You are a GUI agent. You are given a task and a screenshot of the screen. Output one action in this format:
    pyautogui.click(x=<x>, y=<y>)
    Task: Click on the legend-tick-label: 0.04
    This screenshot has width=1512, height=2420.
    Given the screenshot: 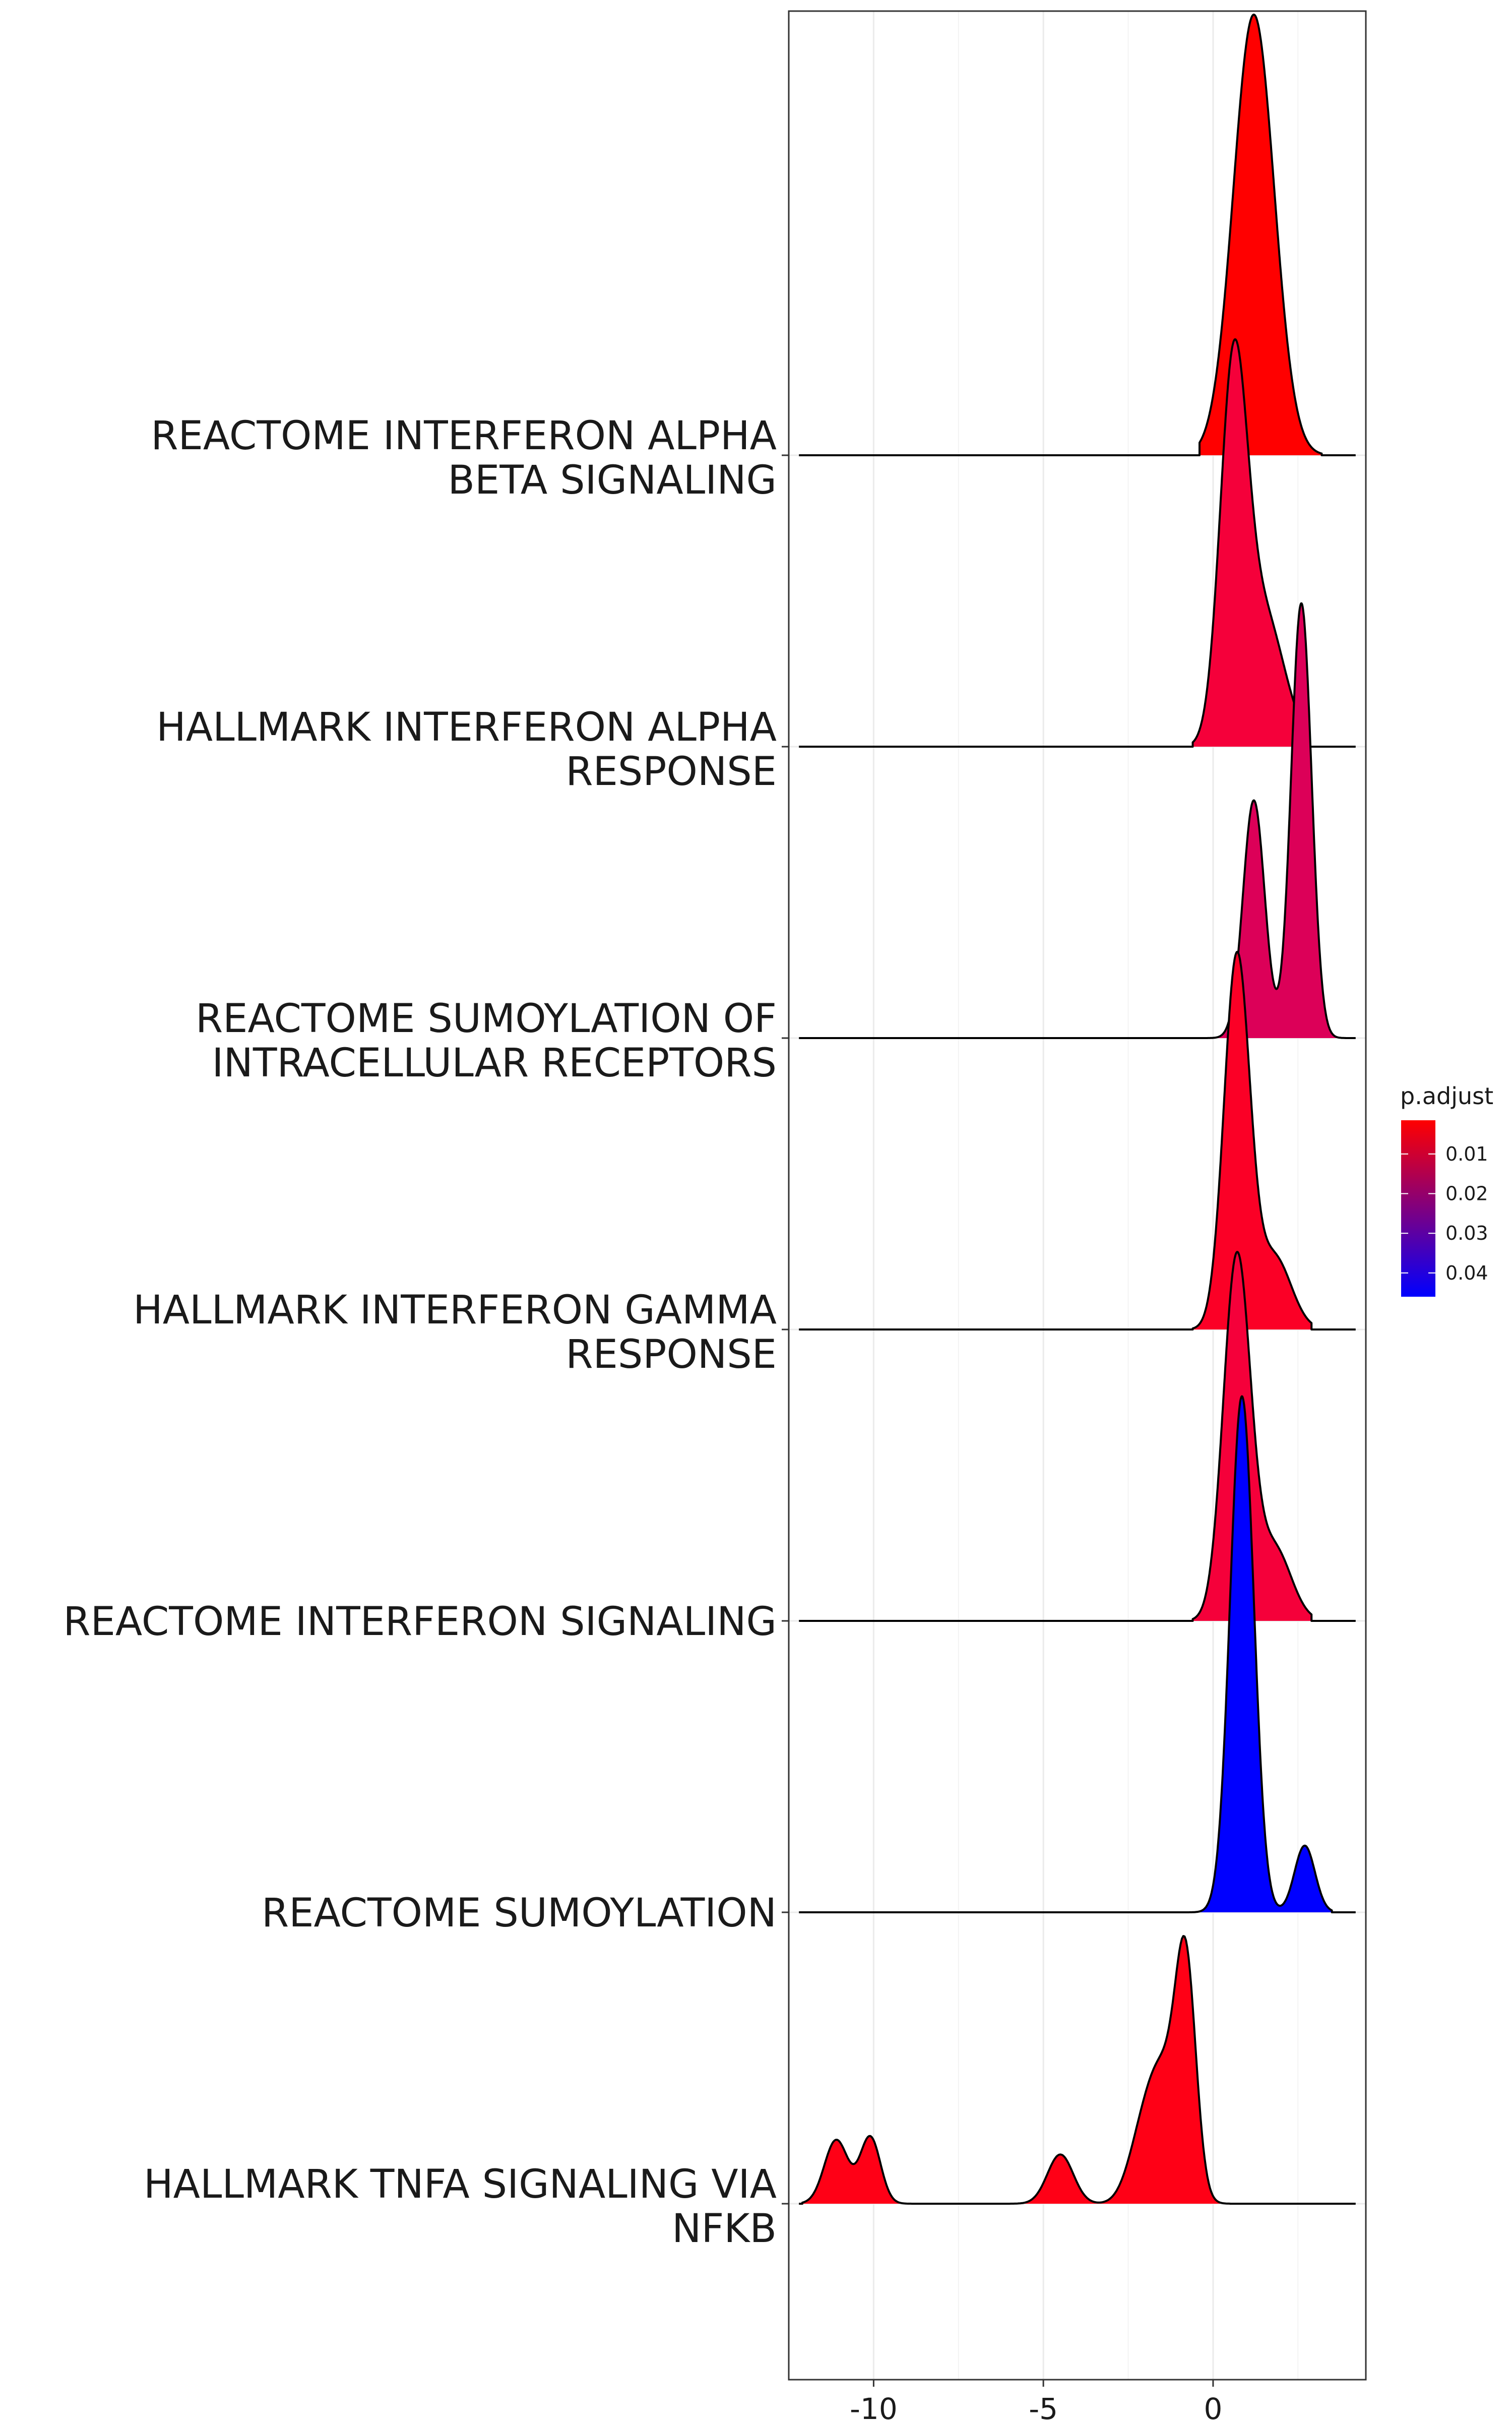 What is the action you would take?
    pyautogui.click(x=1466, y=1273)
    